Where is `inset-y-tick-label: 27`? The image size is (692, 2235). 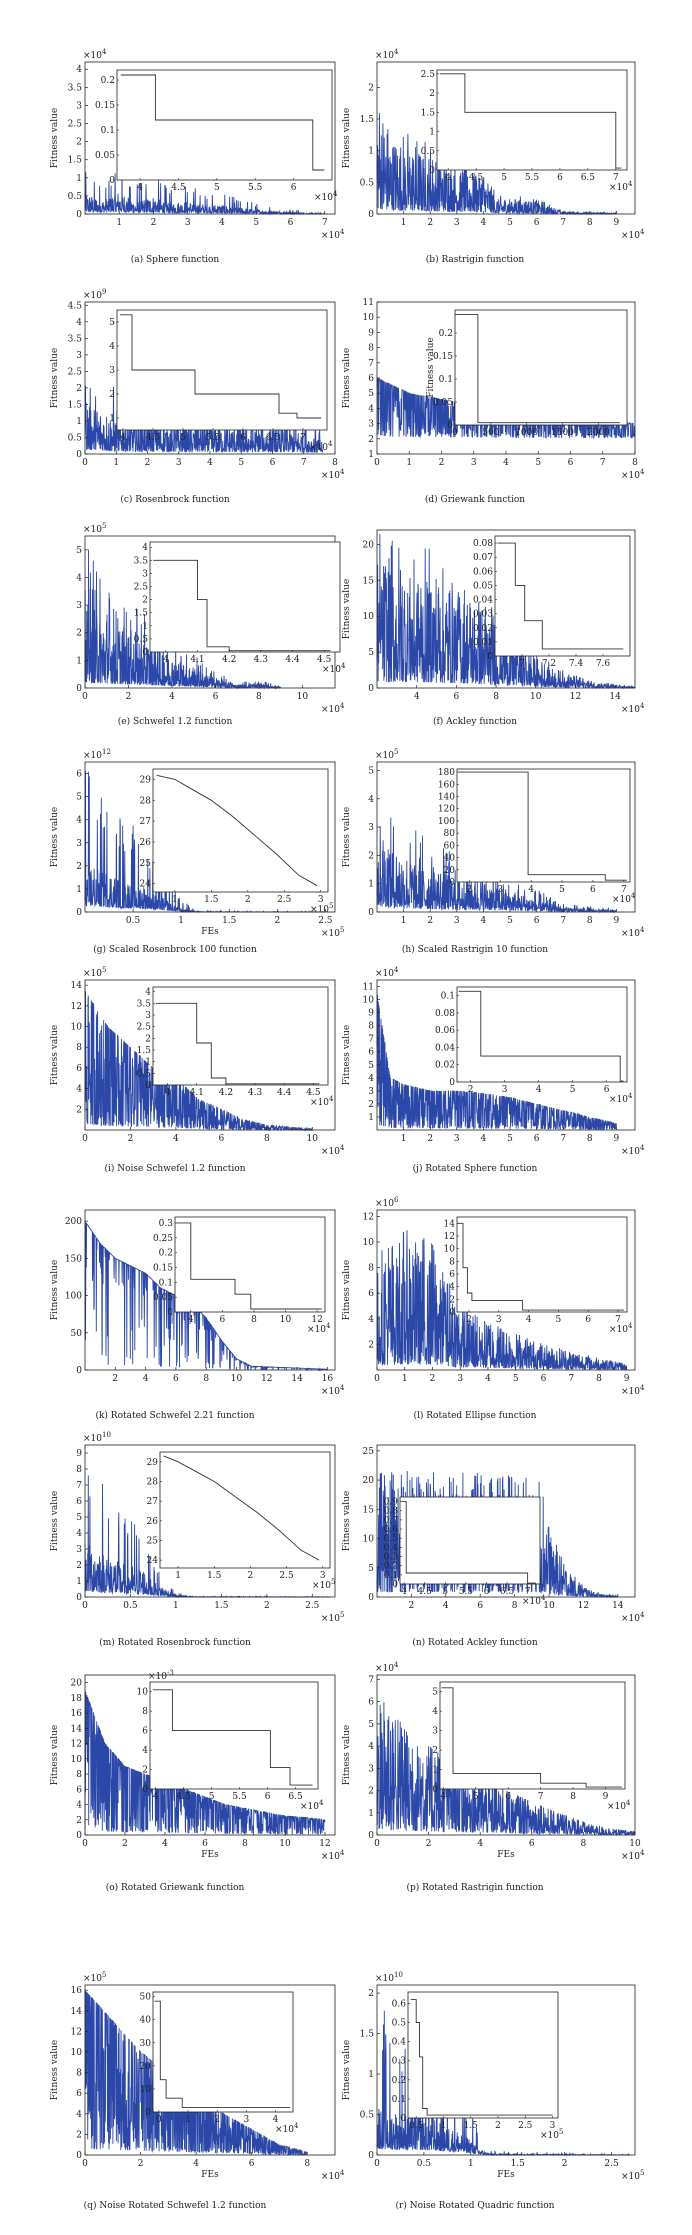
inset-y-tick-label: 27 is located at coordinates (153, 1502).